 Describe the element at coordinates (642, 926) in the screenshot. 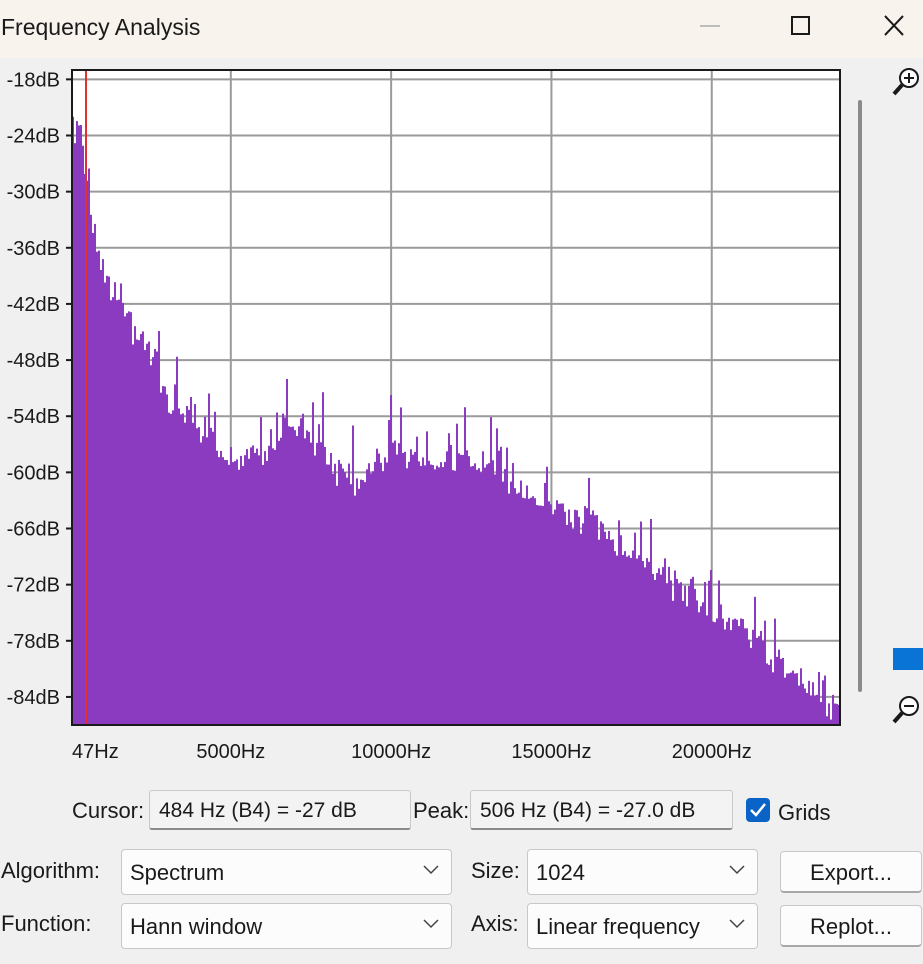

I see `axis-select: Linear frequency` at that location.